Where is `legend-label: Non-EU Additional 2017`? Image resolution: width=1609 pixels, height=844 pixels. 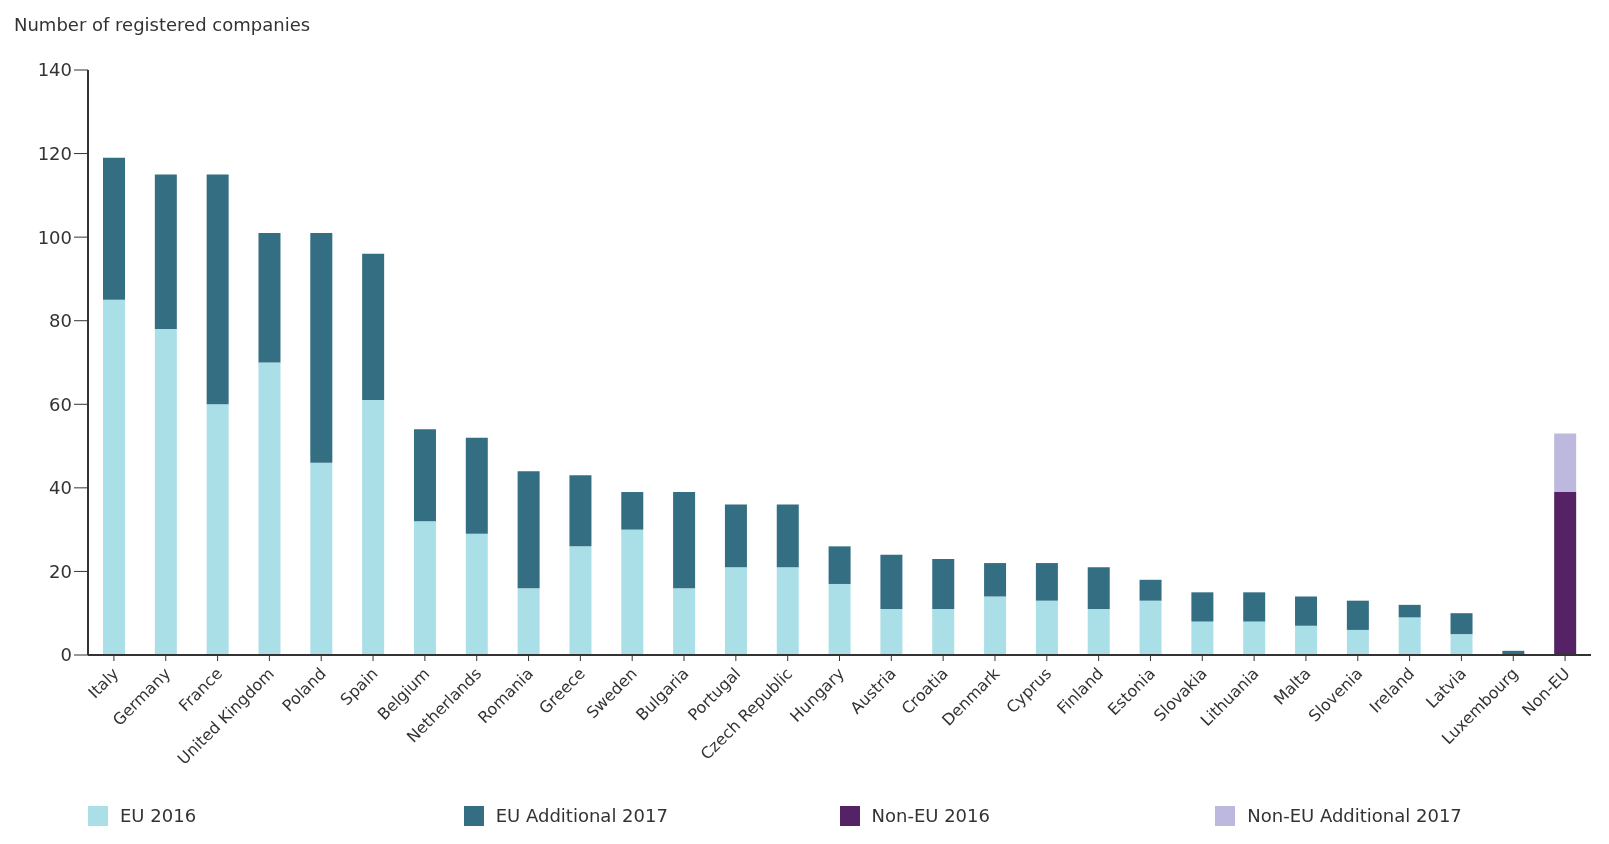 legend-label: Non-EU Additional 2017 is located at coordinates (1354, 815).